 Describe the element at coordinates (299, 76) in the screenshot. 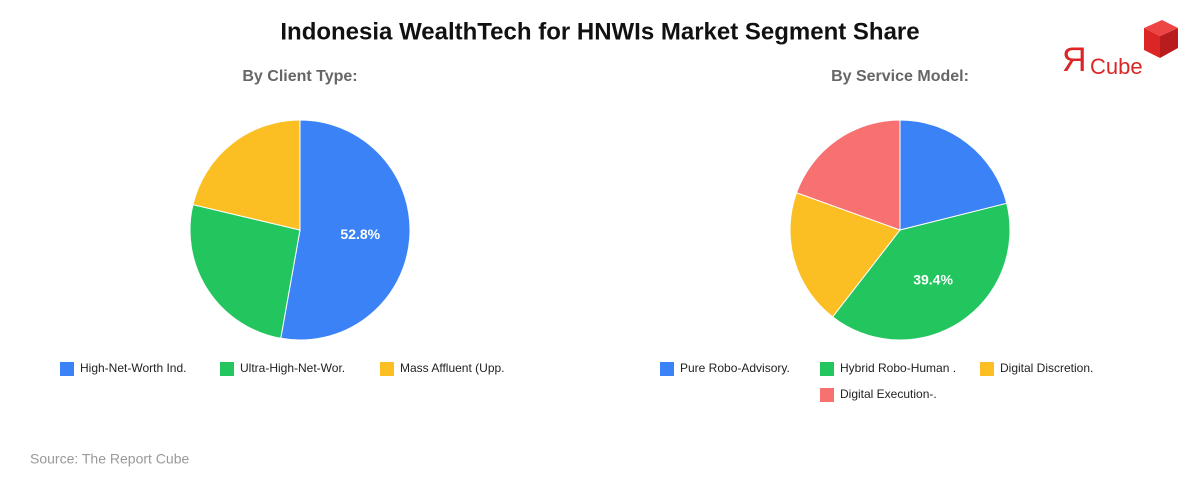

I see `chart-subtitle: By Client Type:` at that location.